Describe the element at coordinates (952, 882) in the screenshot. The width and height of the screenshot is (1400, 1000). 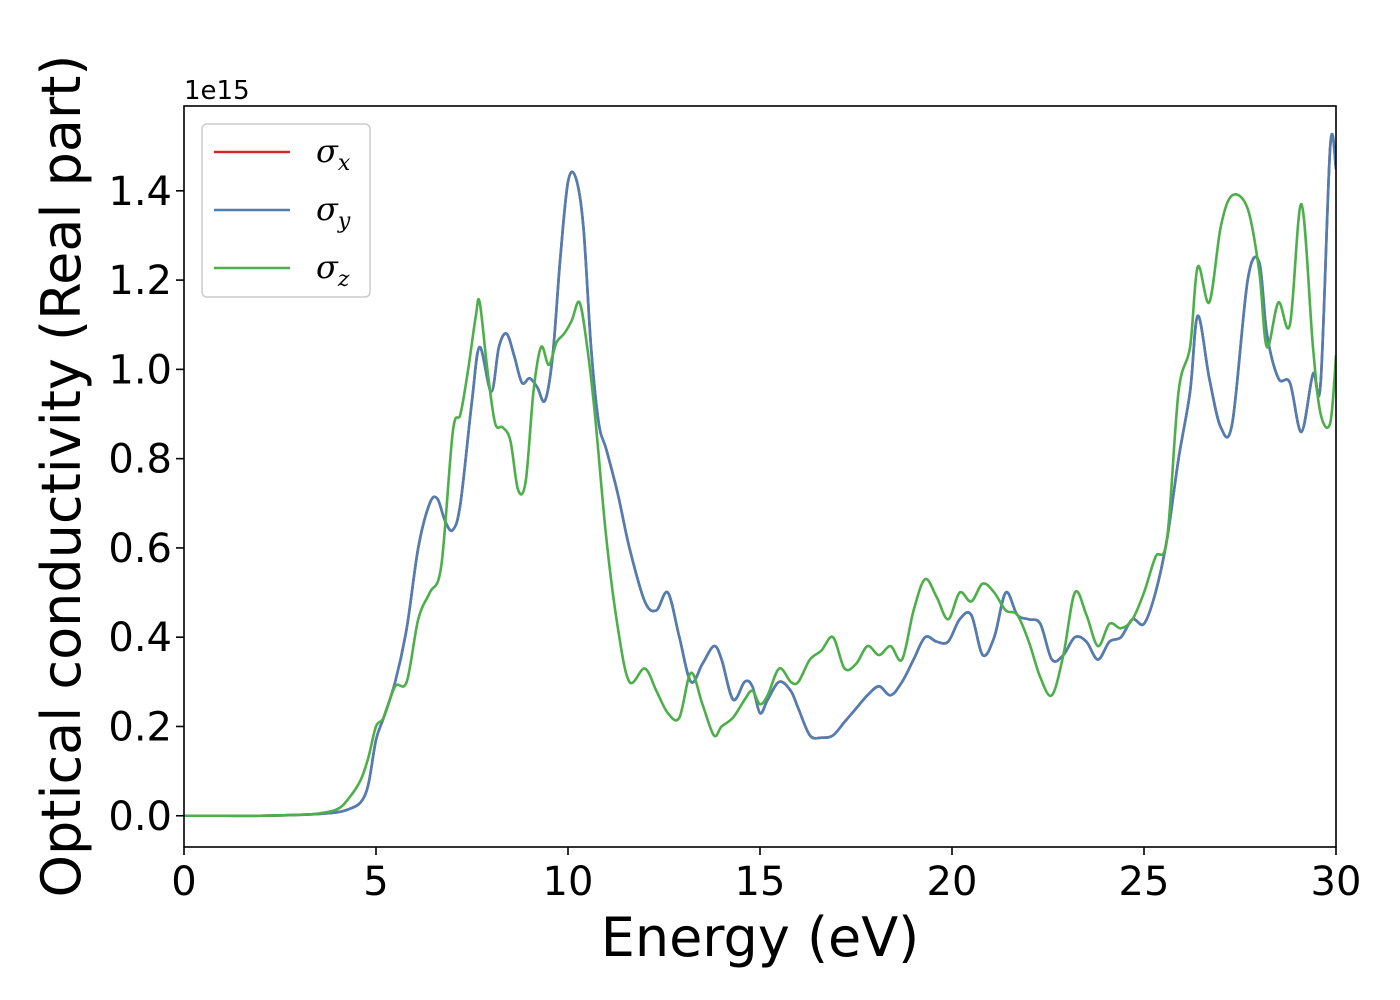
I see `x-tick-label: 20` at that location.